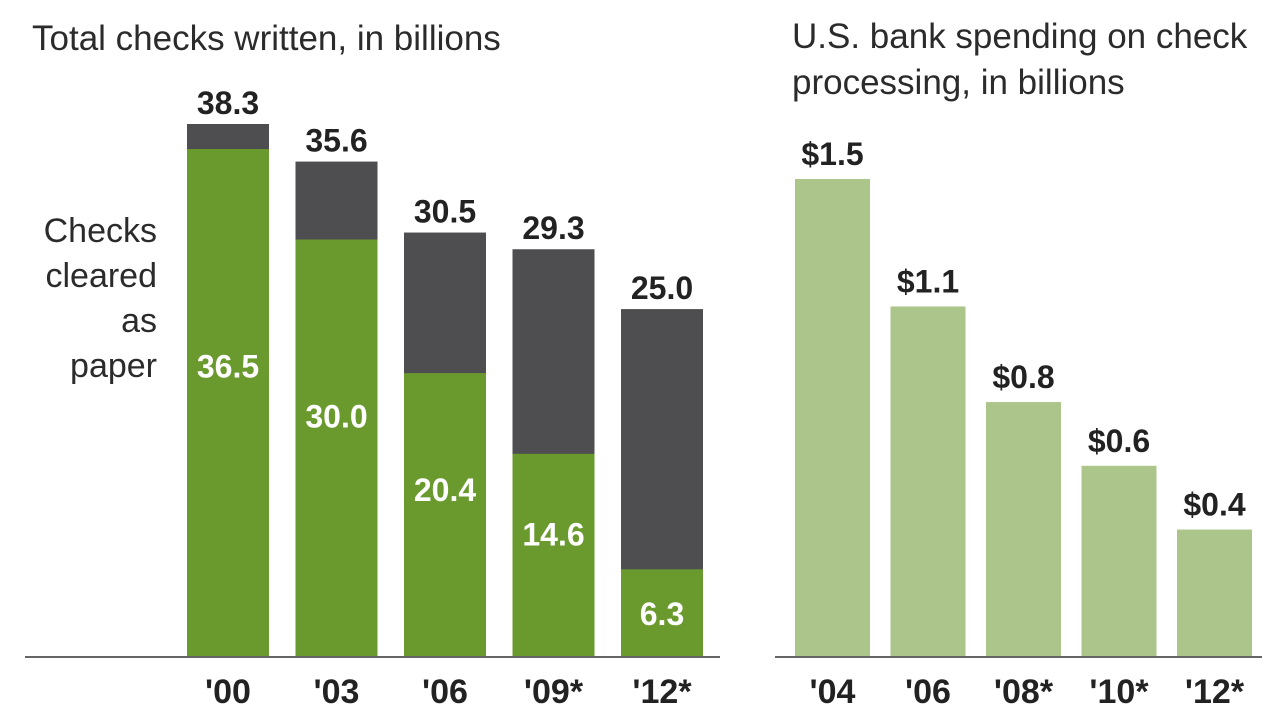 The height and width of the screenshot is (720, 1280). I want to click on checks-total-label: 35.6, so click(336, 141).